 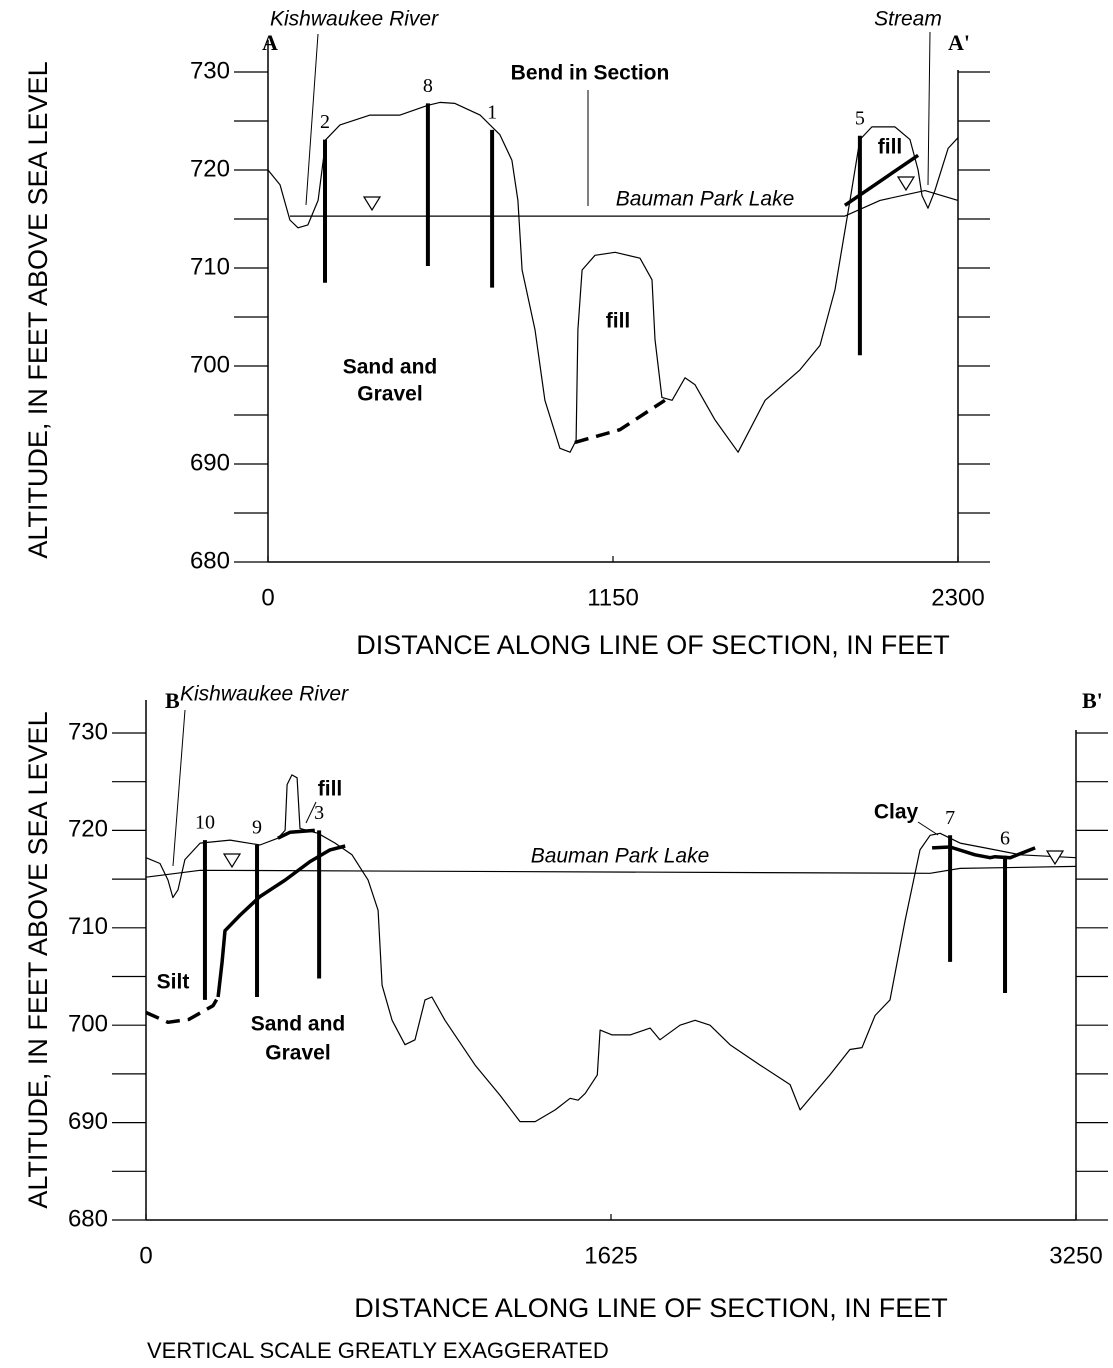 I want to click on well-label: 5, so click(x=860, y=118).